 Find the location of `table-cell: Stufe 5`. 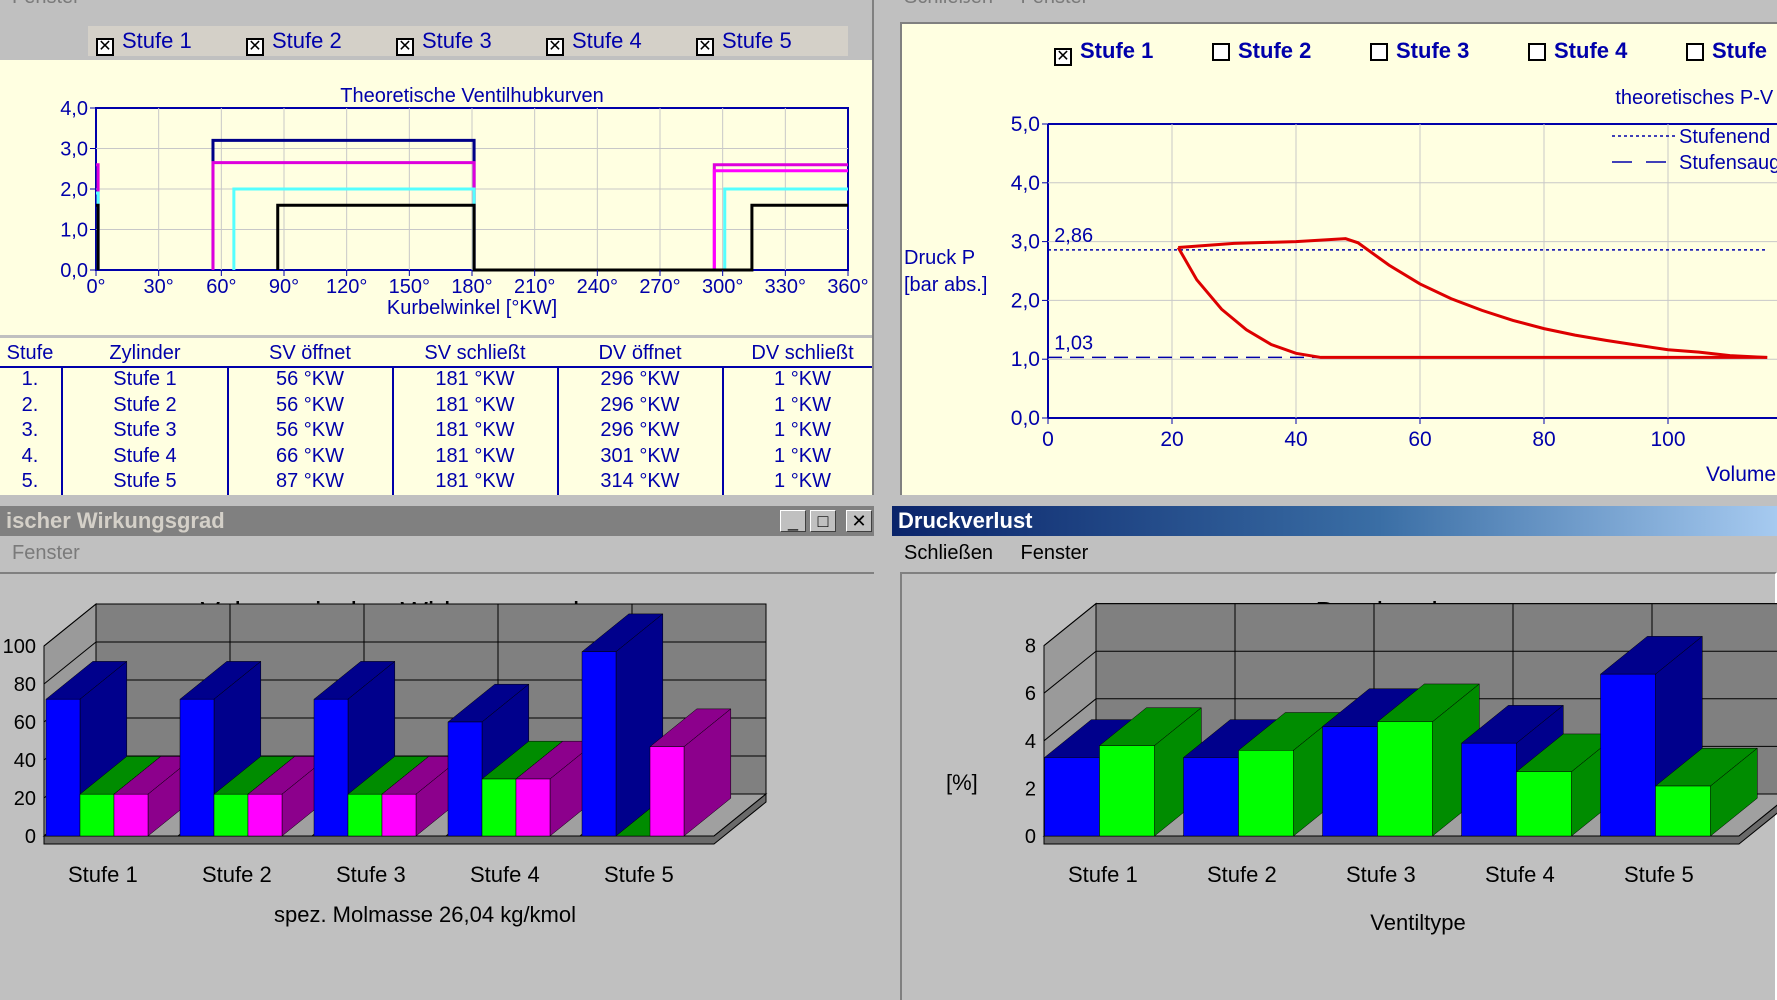

table-cell: Stufe 5 is located at coordinates (145, 481).